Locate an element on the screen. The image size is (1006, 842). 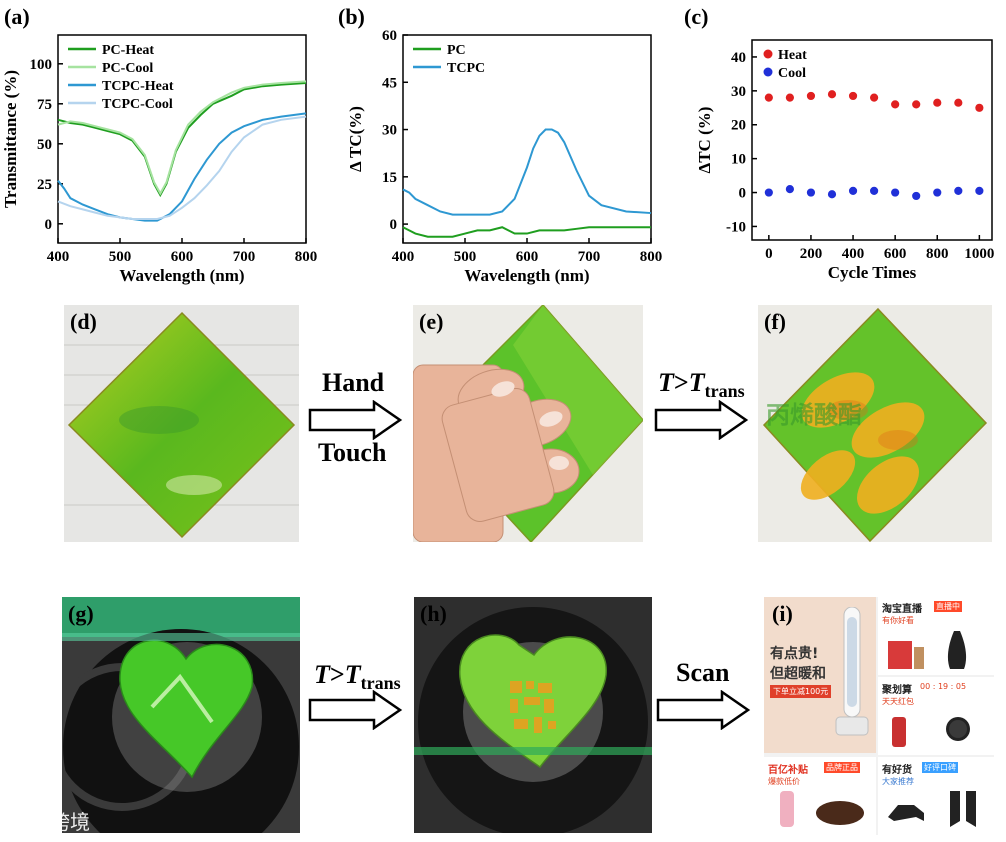
photo-f: 丙烯酸酯 (f) is located at coordinates (875, 423).